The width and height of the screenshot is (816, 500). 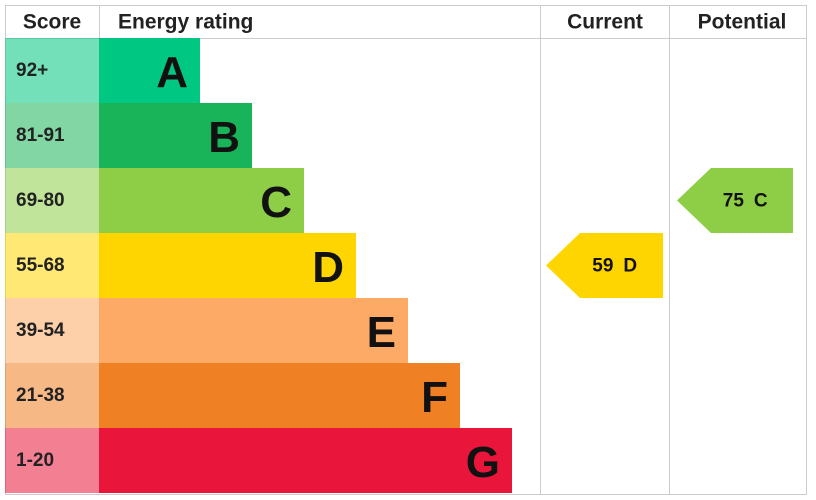 I want to click on header-score: Score, so click(x=52, y=22).